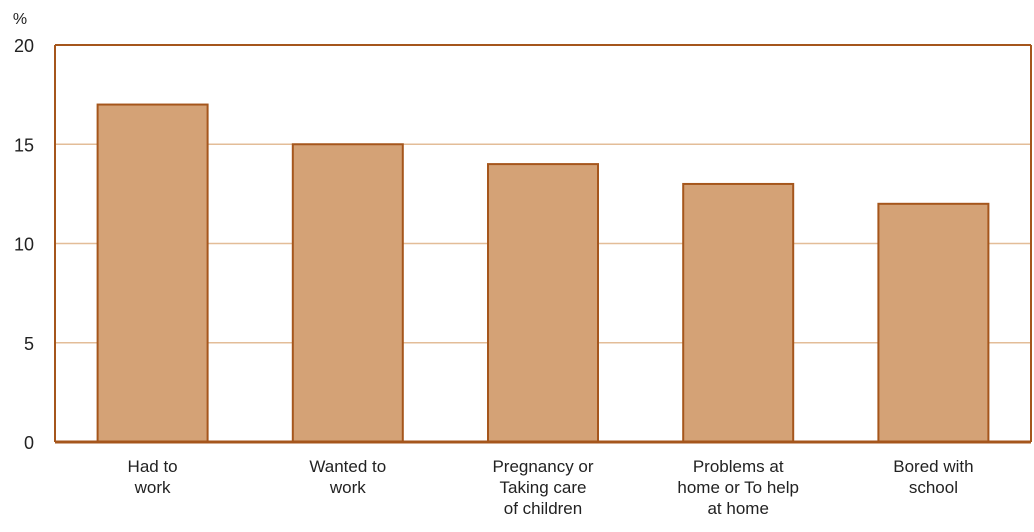 This screenshot has width=1034, height=532. Describe the element at coordinates (738, 487) in the screenshot. I see `x-tick-label: Problems at home or To help at home` at that location.